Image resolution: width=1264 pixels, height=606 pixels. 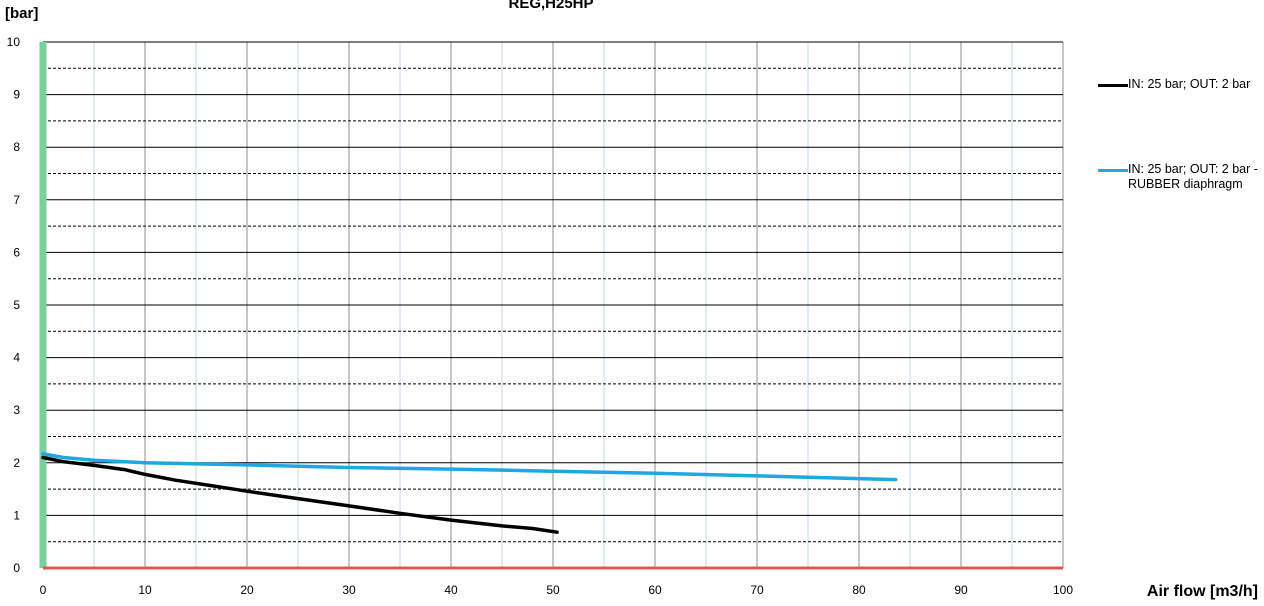 What do you see at coordinates (1113, 170) in the screenshot?
I see `legend-swatch-blue` at bounding box center [1113, 170].